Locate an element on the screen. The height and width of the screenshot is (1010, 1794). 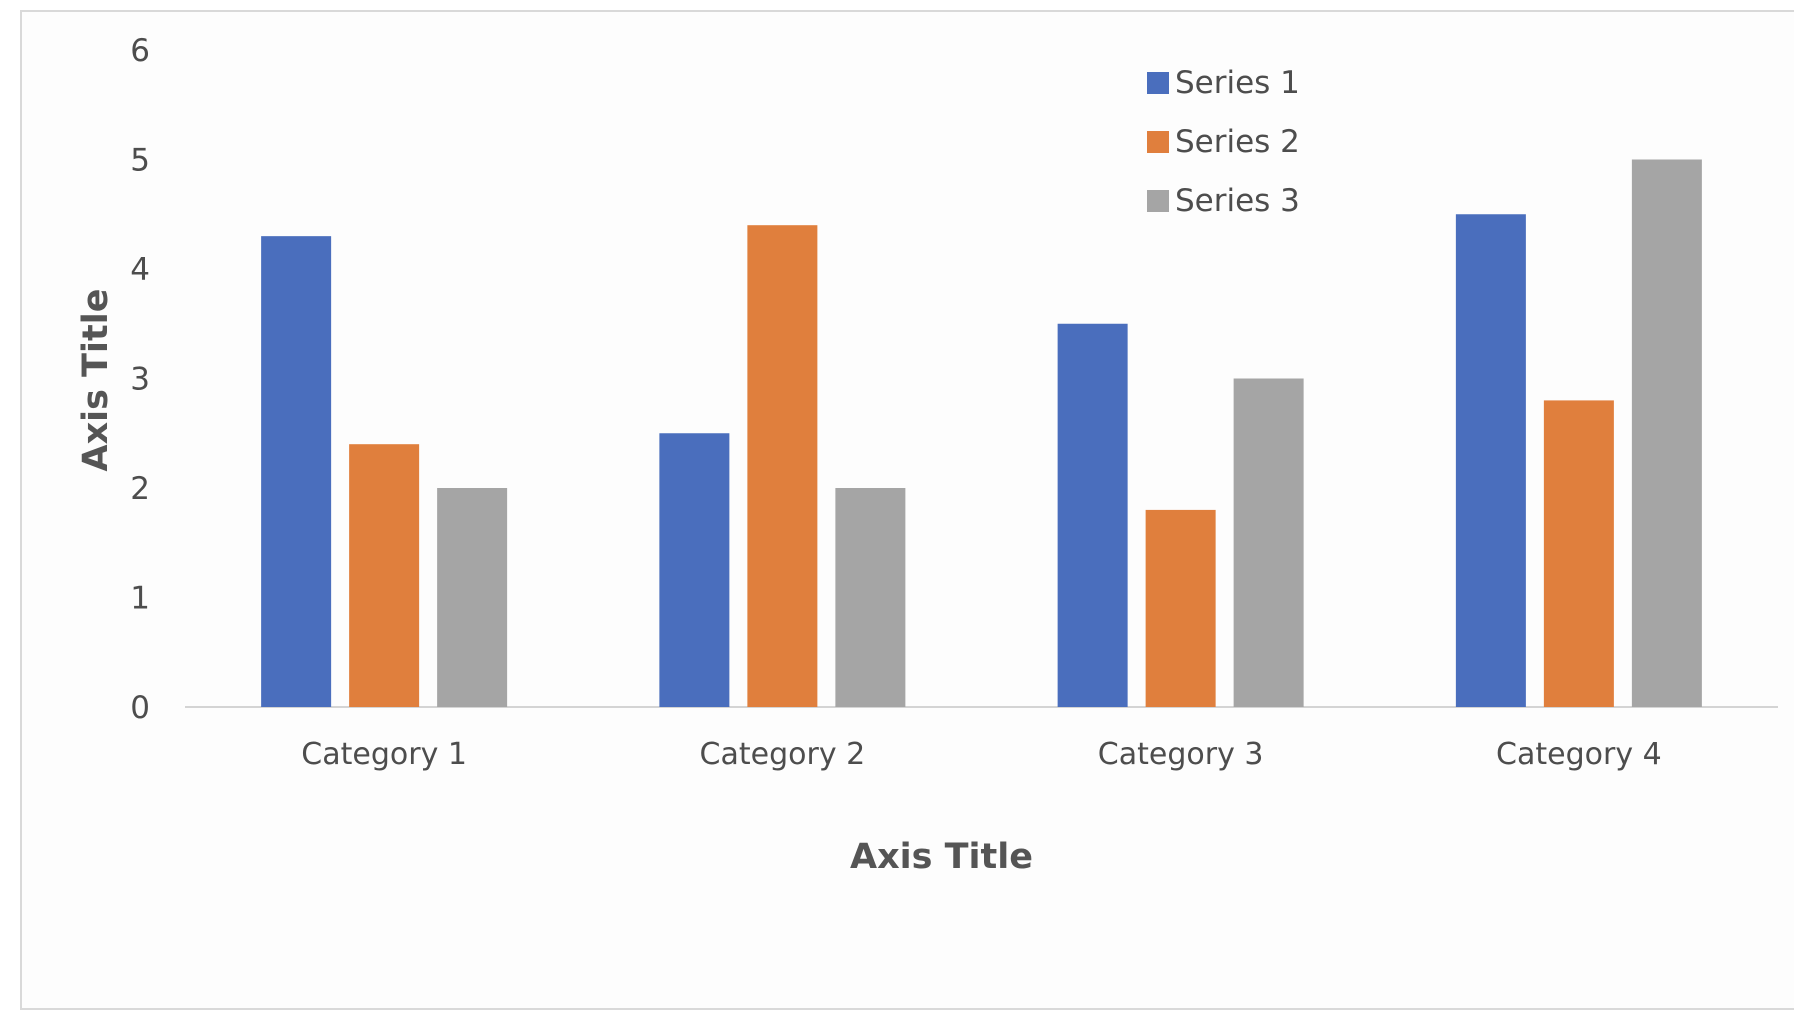
x-tick-label: Category 1 is located at coordinates (384, 754).